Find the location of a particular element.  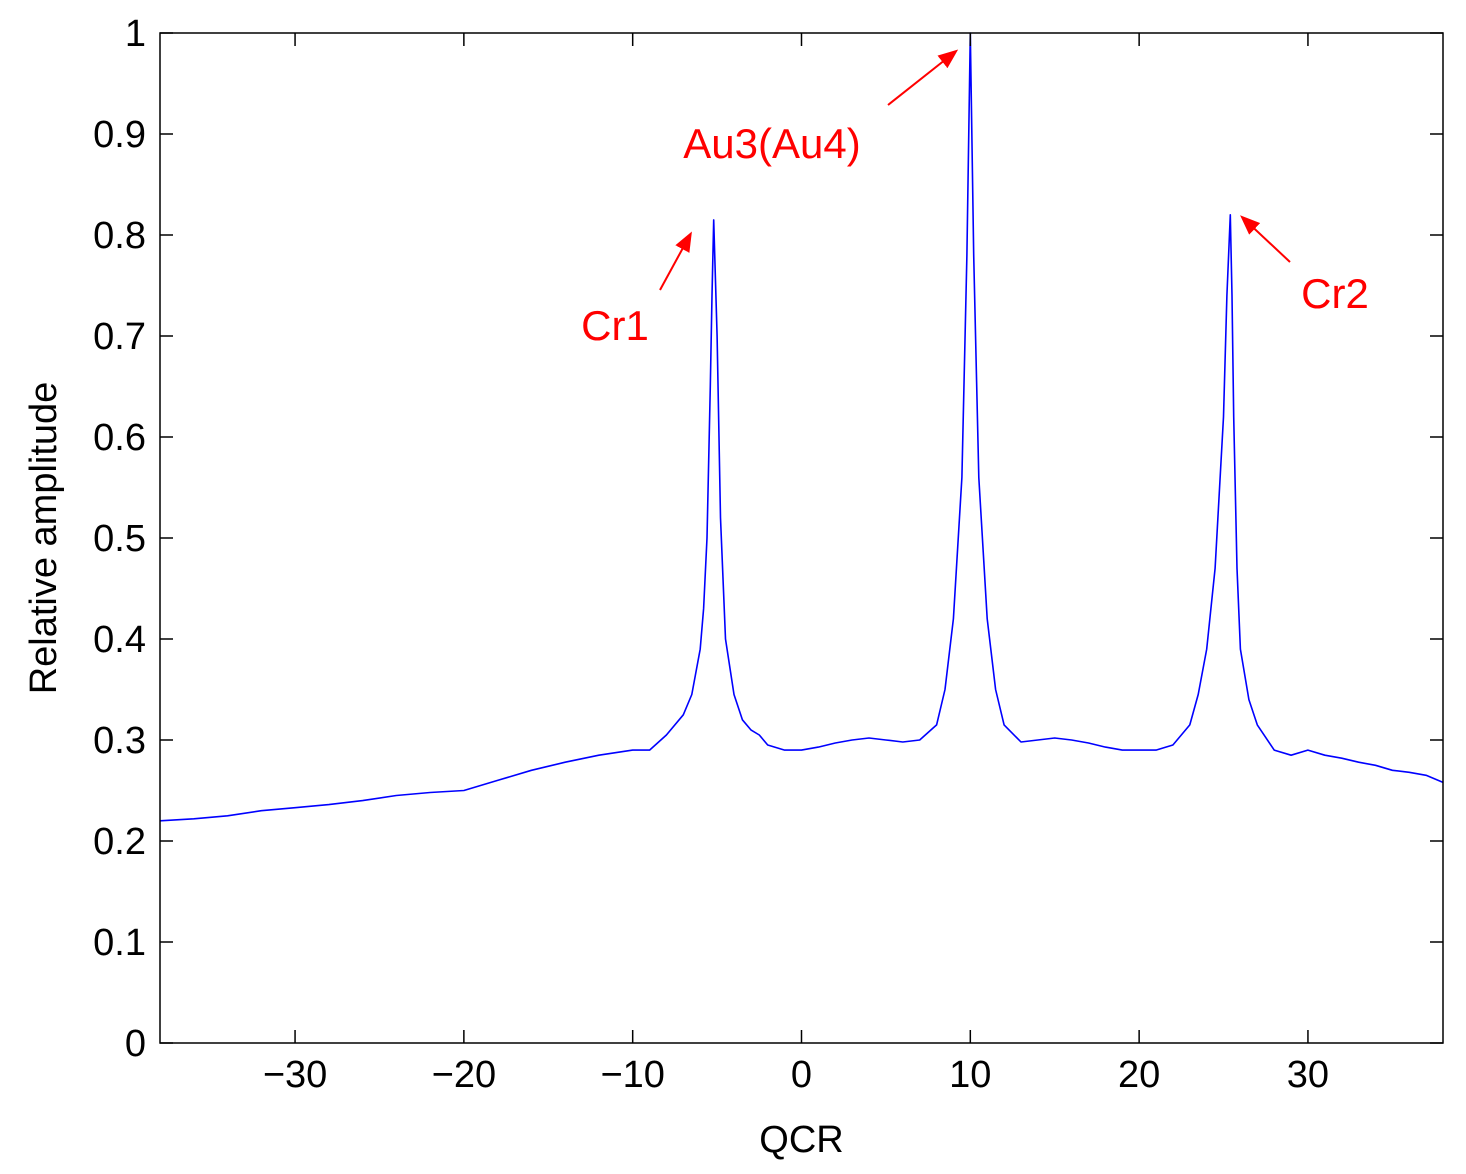

y-tick-label: 0.5 is located at coordinates (119, 539).